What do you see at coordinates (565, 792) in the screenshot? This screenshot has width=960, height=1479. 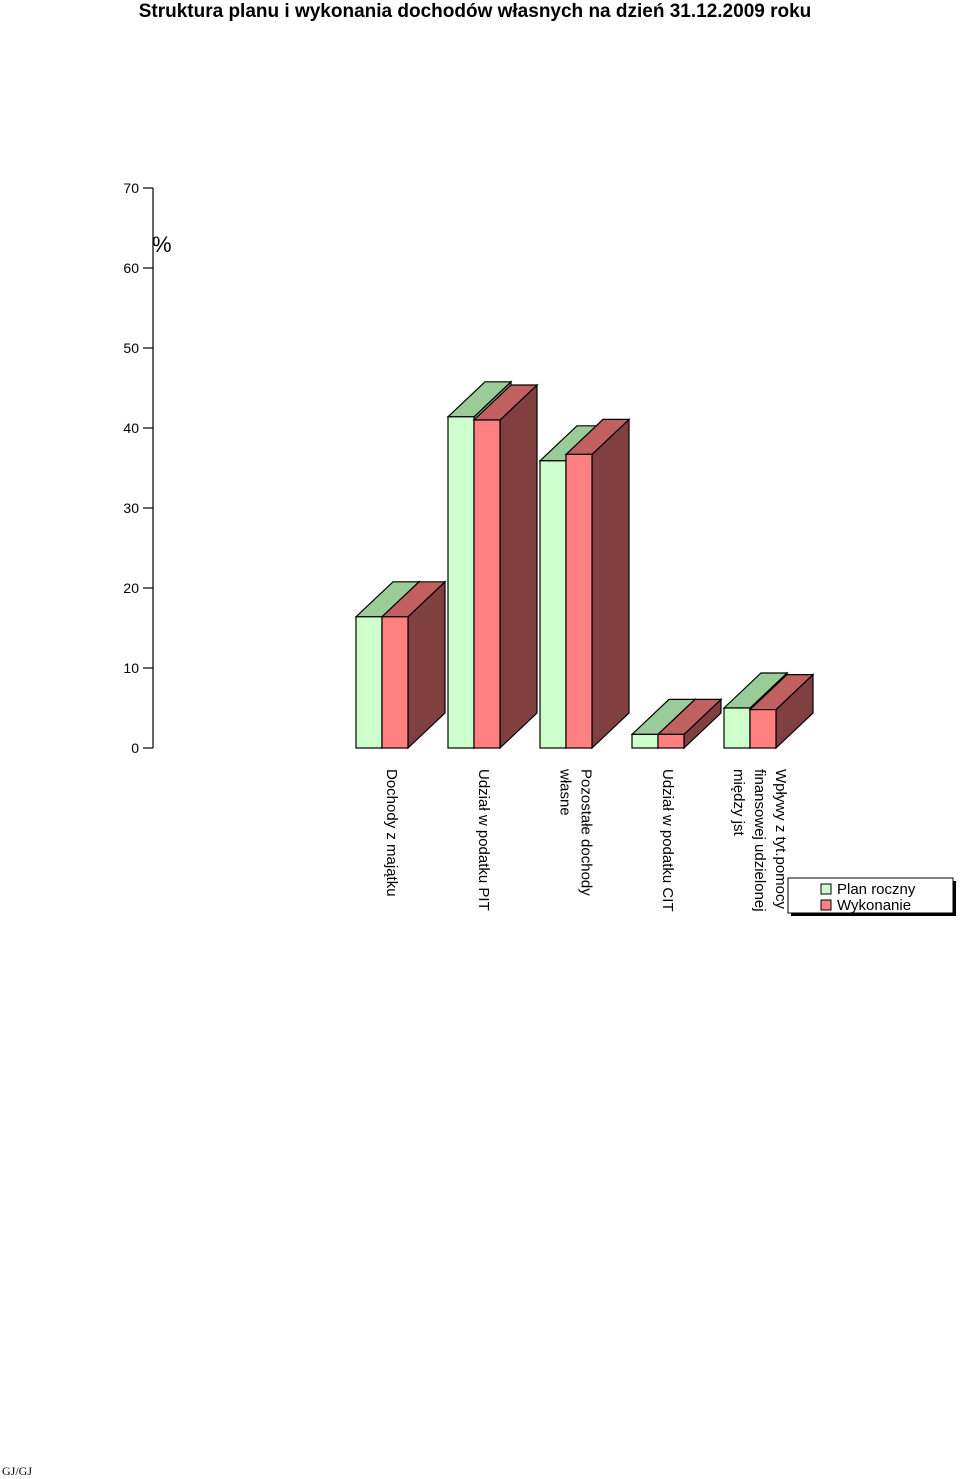 I see `category-label: własne` at bounding box center [565, 792].